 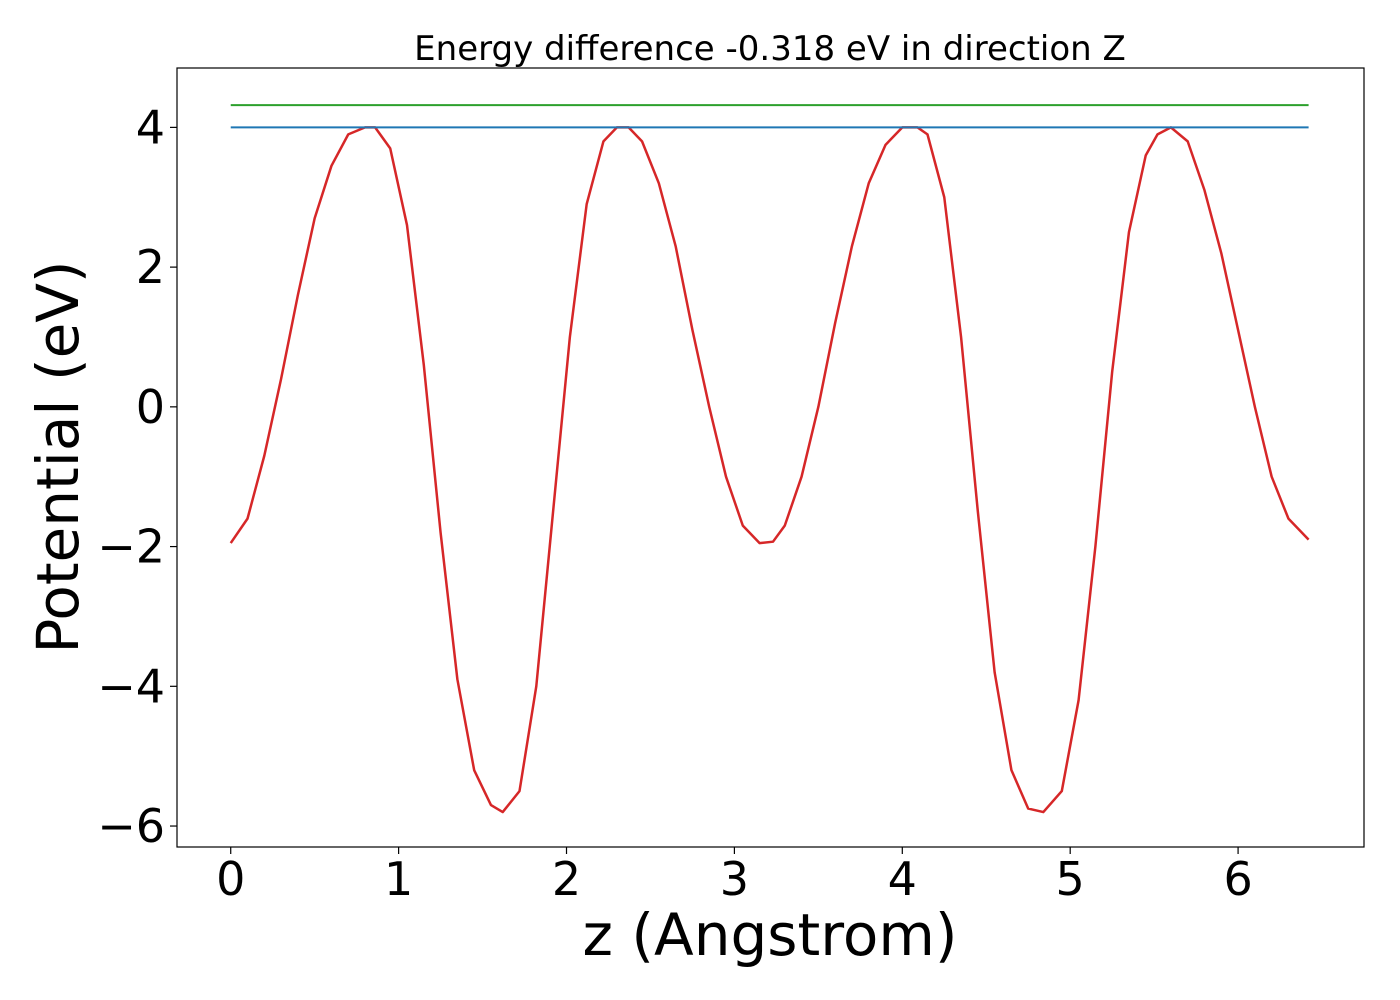 What do you see at coordinates (131, 686) in the screenshot?
I see `y-tick-label: −4` at bounding box center [131, 686].